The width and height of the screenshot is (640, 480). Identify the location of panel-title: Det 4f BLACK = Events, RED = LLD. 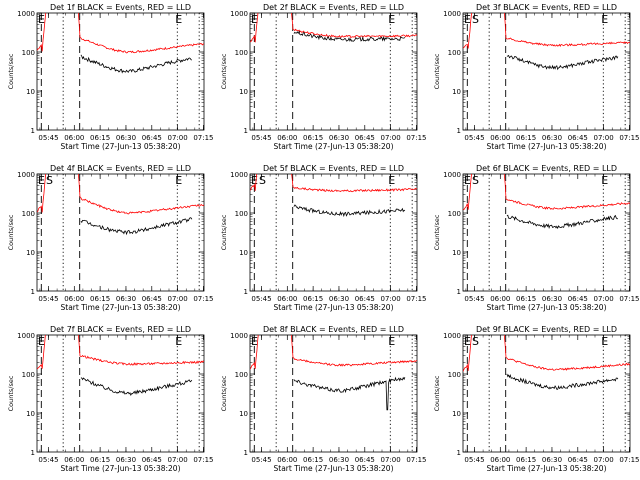
(120, 168).